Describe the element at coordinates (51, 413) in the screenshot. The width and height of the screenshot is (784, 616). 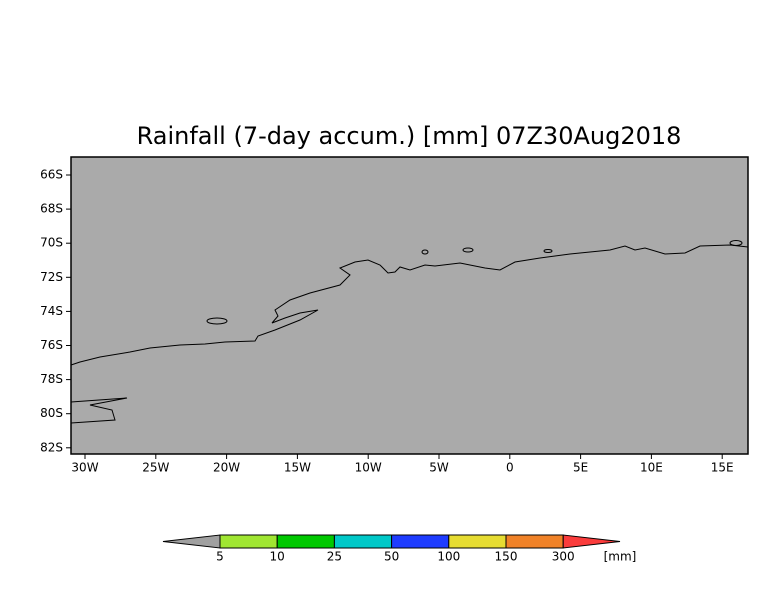
I see `lat-label: 80S` at that location.